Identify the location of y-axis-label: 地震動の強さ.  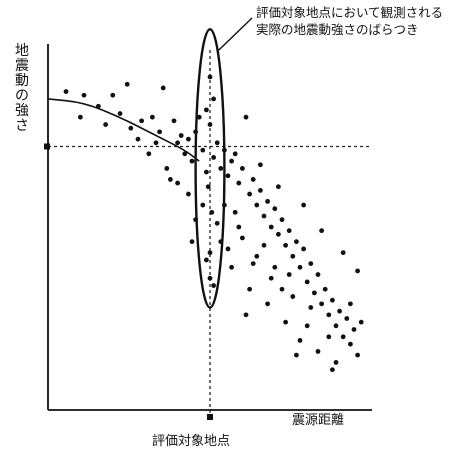
(22, 88).